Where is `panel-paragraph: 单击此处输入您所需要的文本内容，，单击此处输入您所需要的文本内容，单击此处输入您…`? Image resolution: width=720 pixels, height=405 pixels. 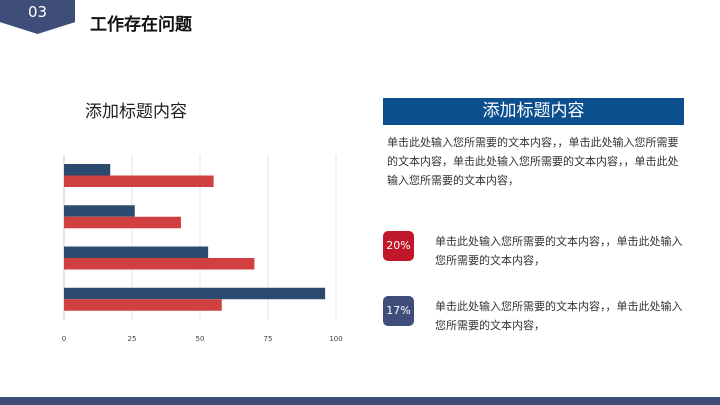 panel-paragraph: 单击此处输入您所需要的文本内容，，单击此处输入您所需要的文本内容，单击此处输入您… is located at coordinates (533, 161).